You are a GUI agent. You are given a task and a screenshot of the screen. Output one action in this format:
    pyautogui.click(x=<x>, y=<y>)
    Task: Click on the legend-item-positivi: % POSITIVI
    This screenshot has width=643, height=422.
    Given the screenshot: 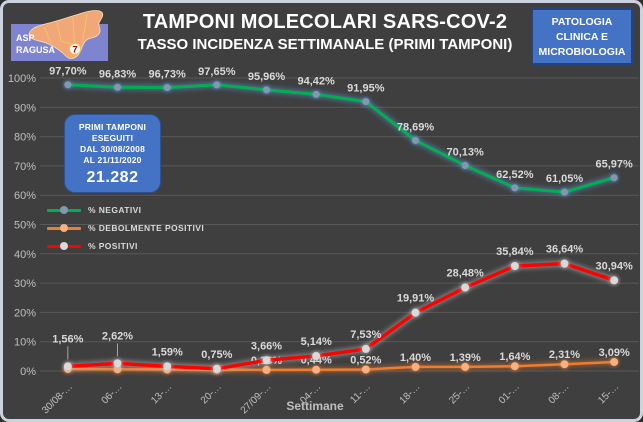 What is the action you would take?
    pyautogui.click(x=125, y=246)
    